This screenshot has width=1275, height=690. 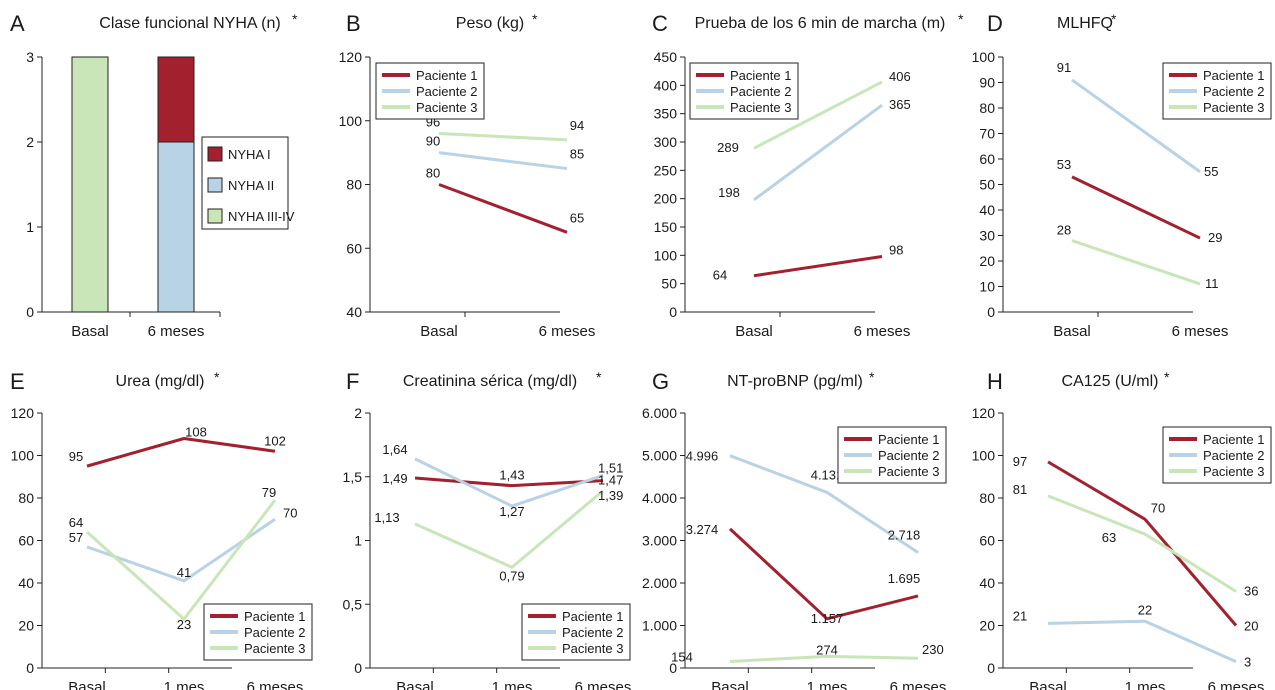 I want to click on y-tick-label: 2.000, so click(x=659, y=583).